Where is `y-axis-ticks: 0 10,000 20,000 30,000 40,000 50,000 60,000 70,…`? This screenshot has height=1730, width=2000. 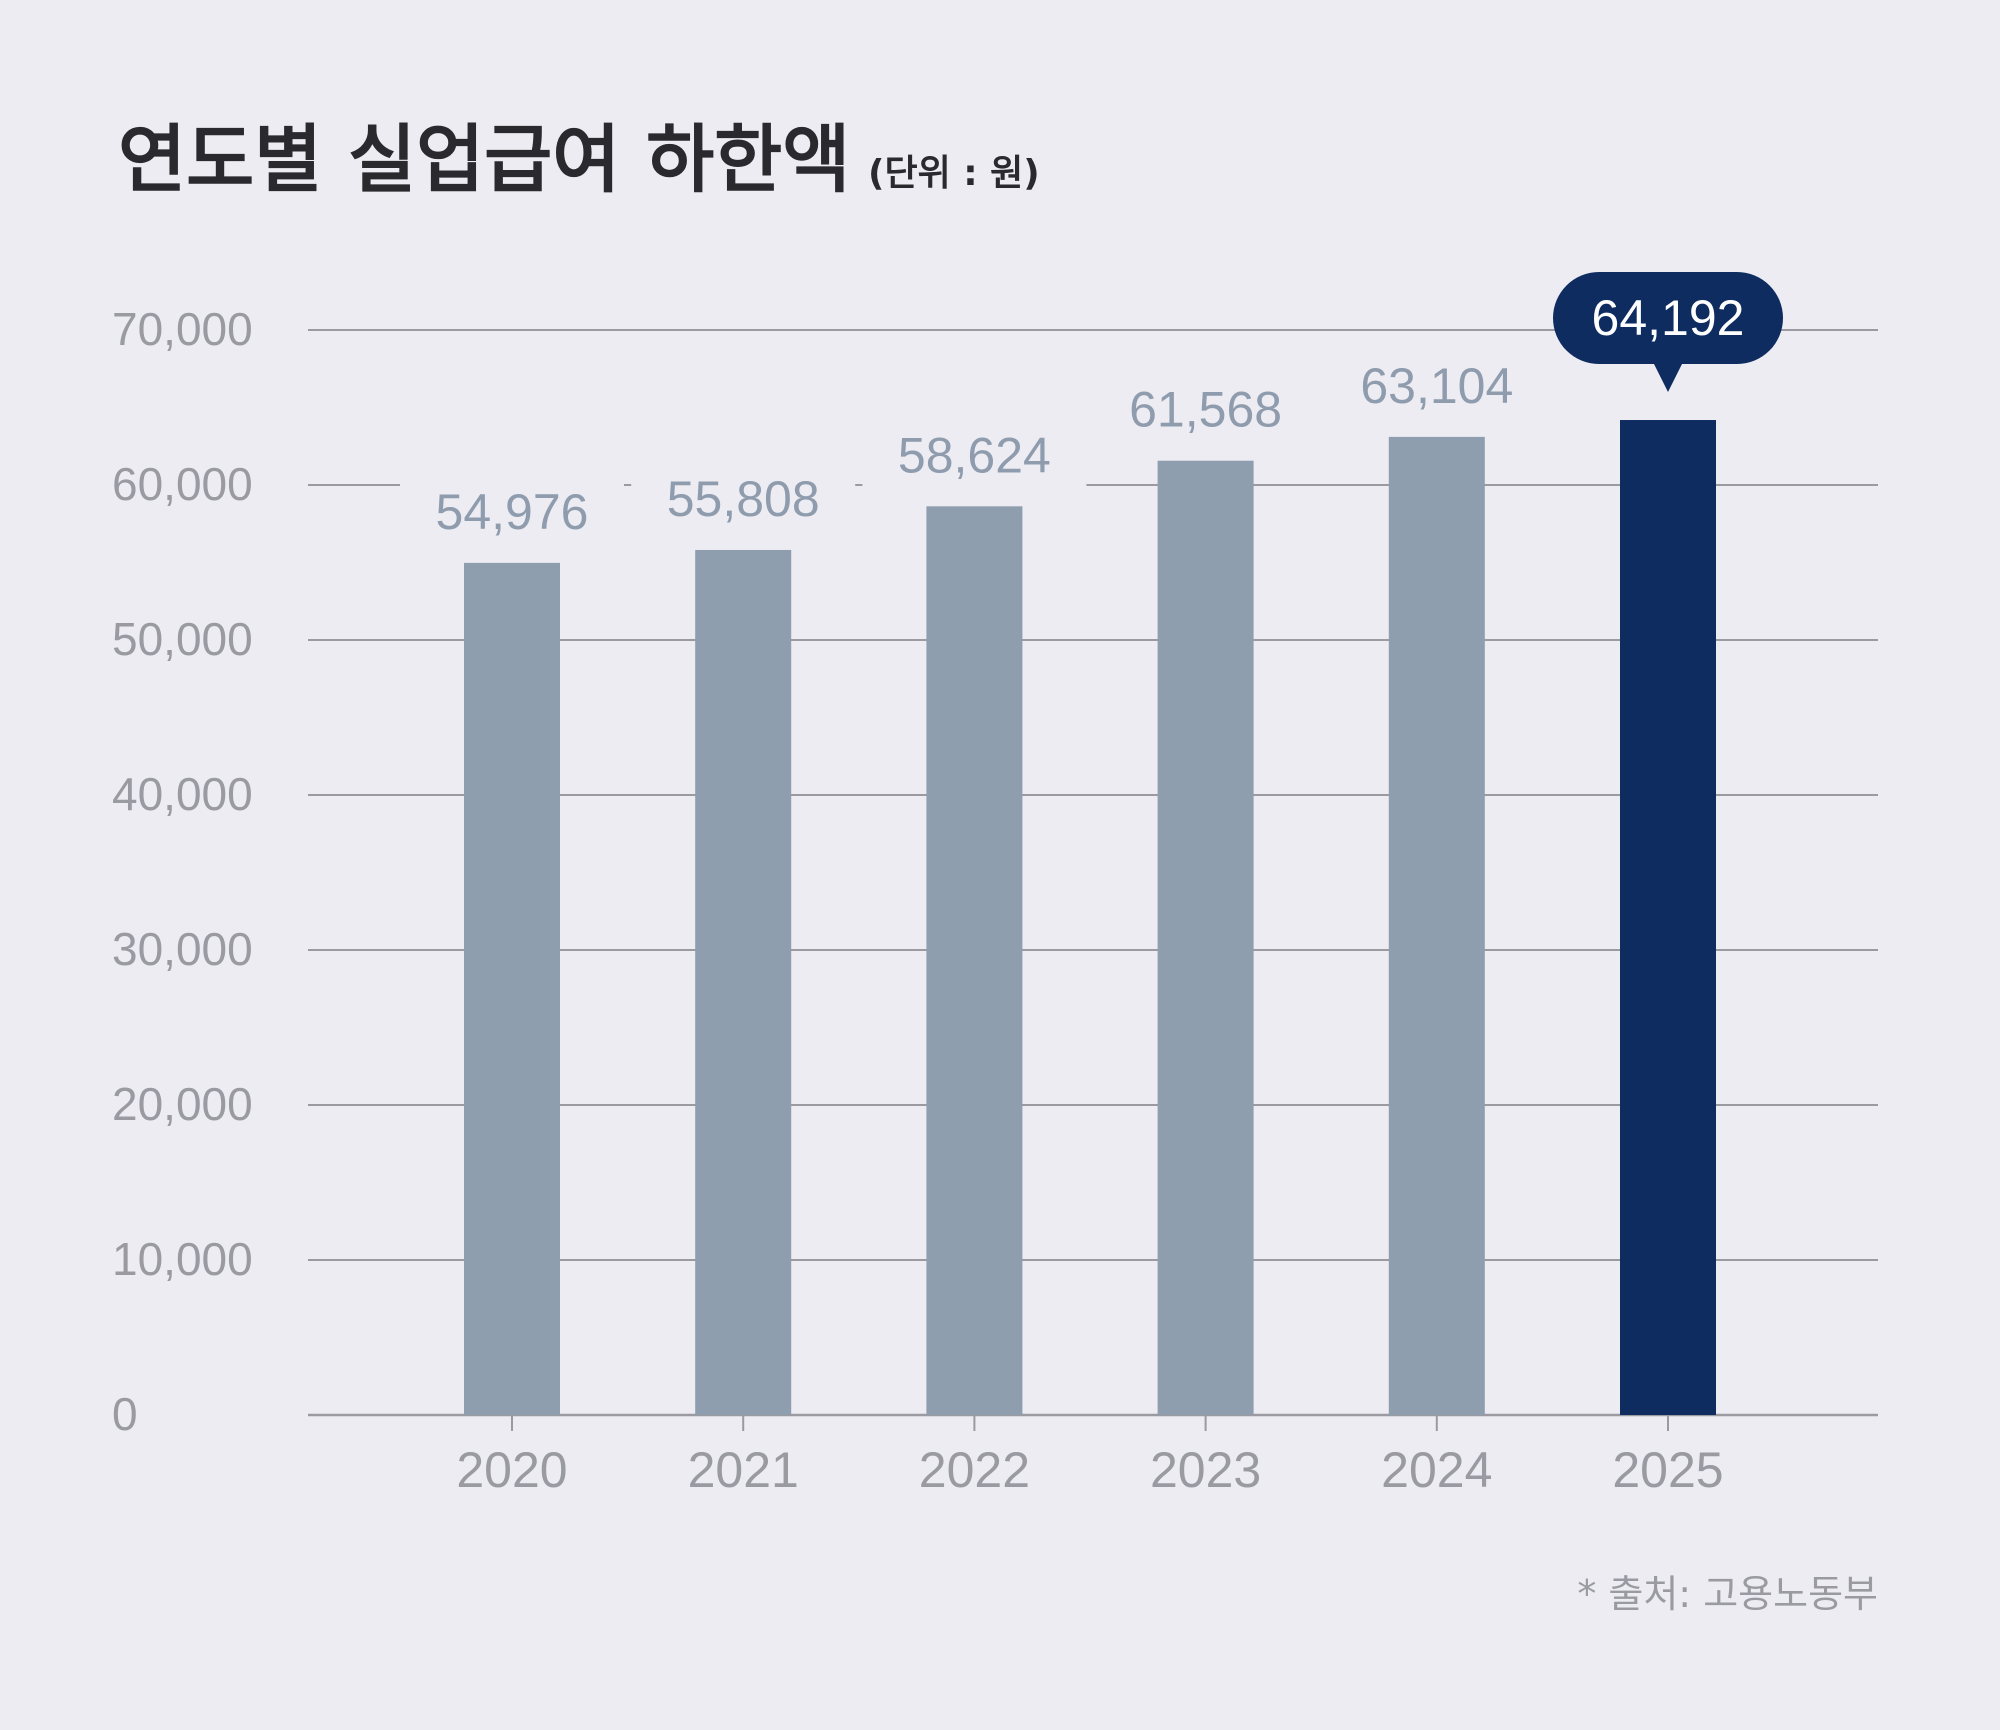
y-axis-ticks: 0 10,000 20,000 30,000 40,000 50,000 60,000 70,… is located at coordinates (182, 871).